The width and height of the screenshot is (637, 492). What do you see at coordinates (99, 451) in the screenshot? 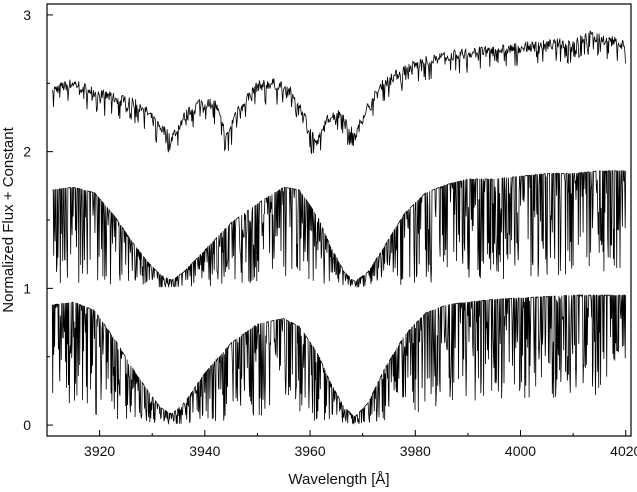
I see `x-tick-label: 3920` at bounding box center [99, 451].